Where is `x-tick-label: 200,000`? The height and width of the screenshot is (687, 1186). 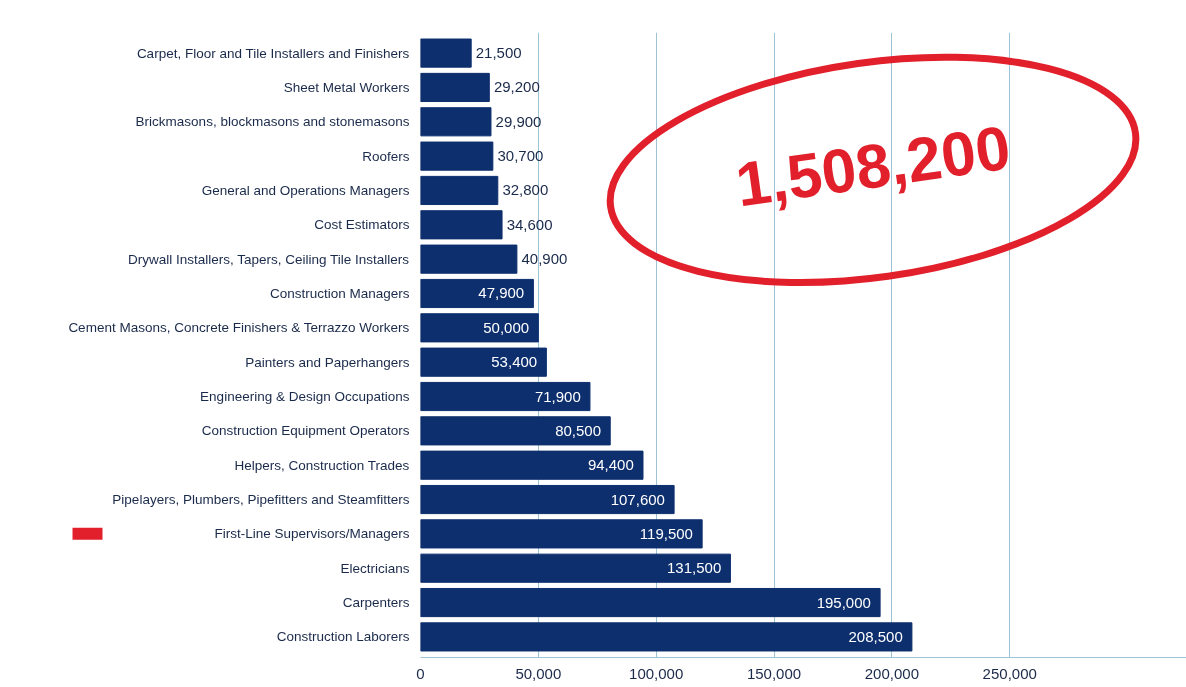 x-tick-label: 200,000 is located at coordinates (892, 673).